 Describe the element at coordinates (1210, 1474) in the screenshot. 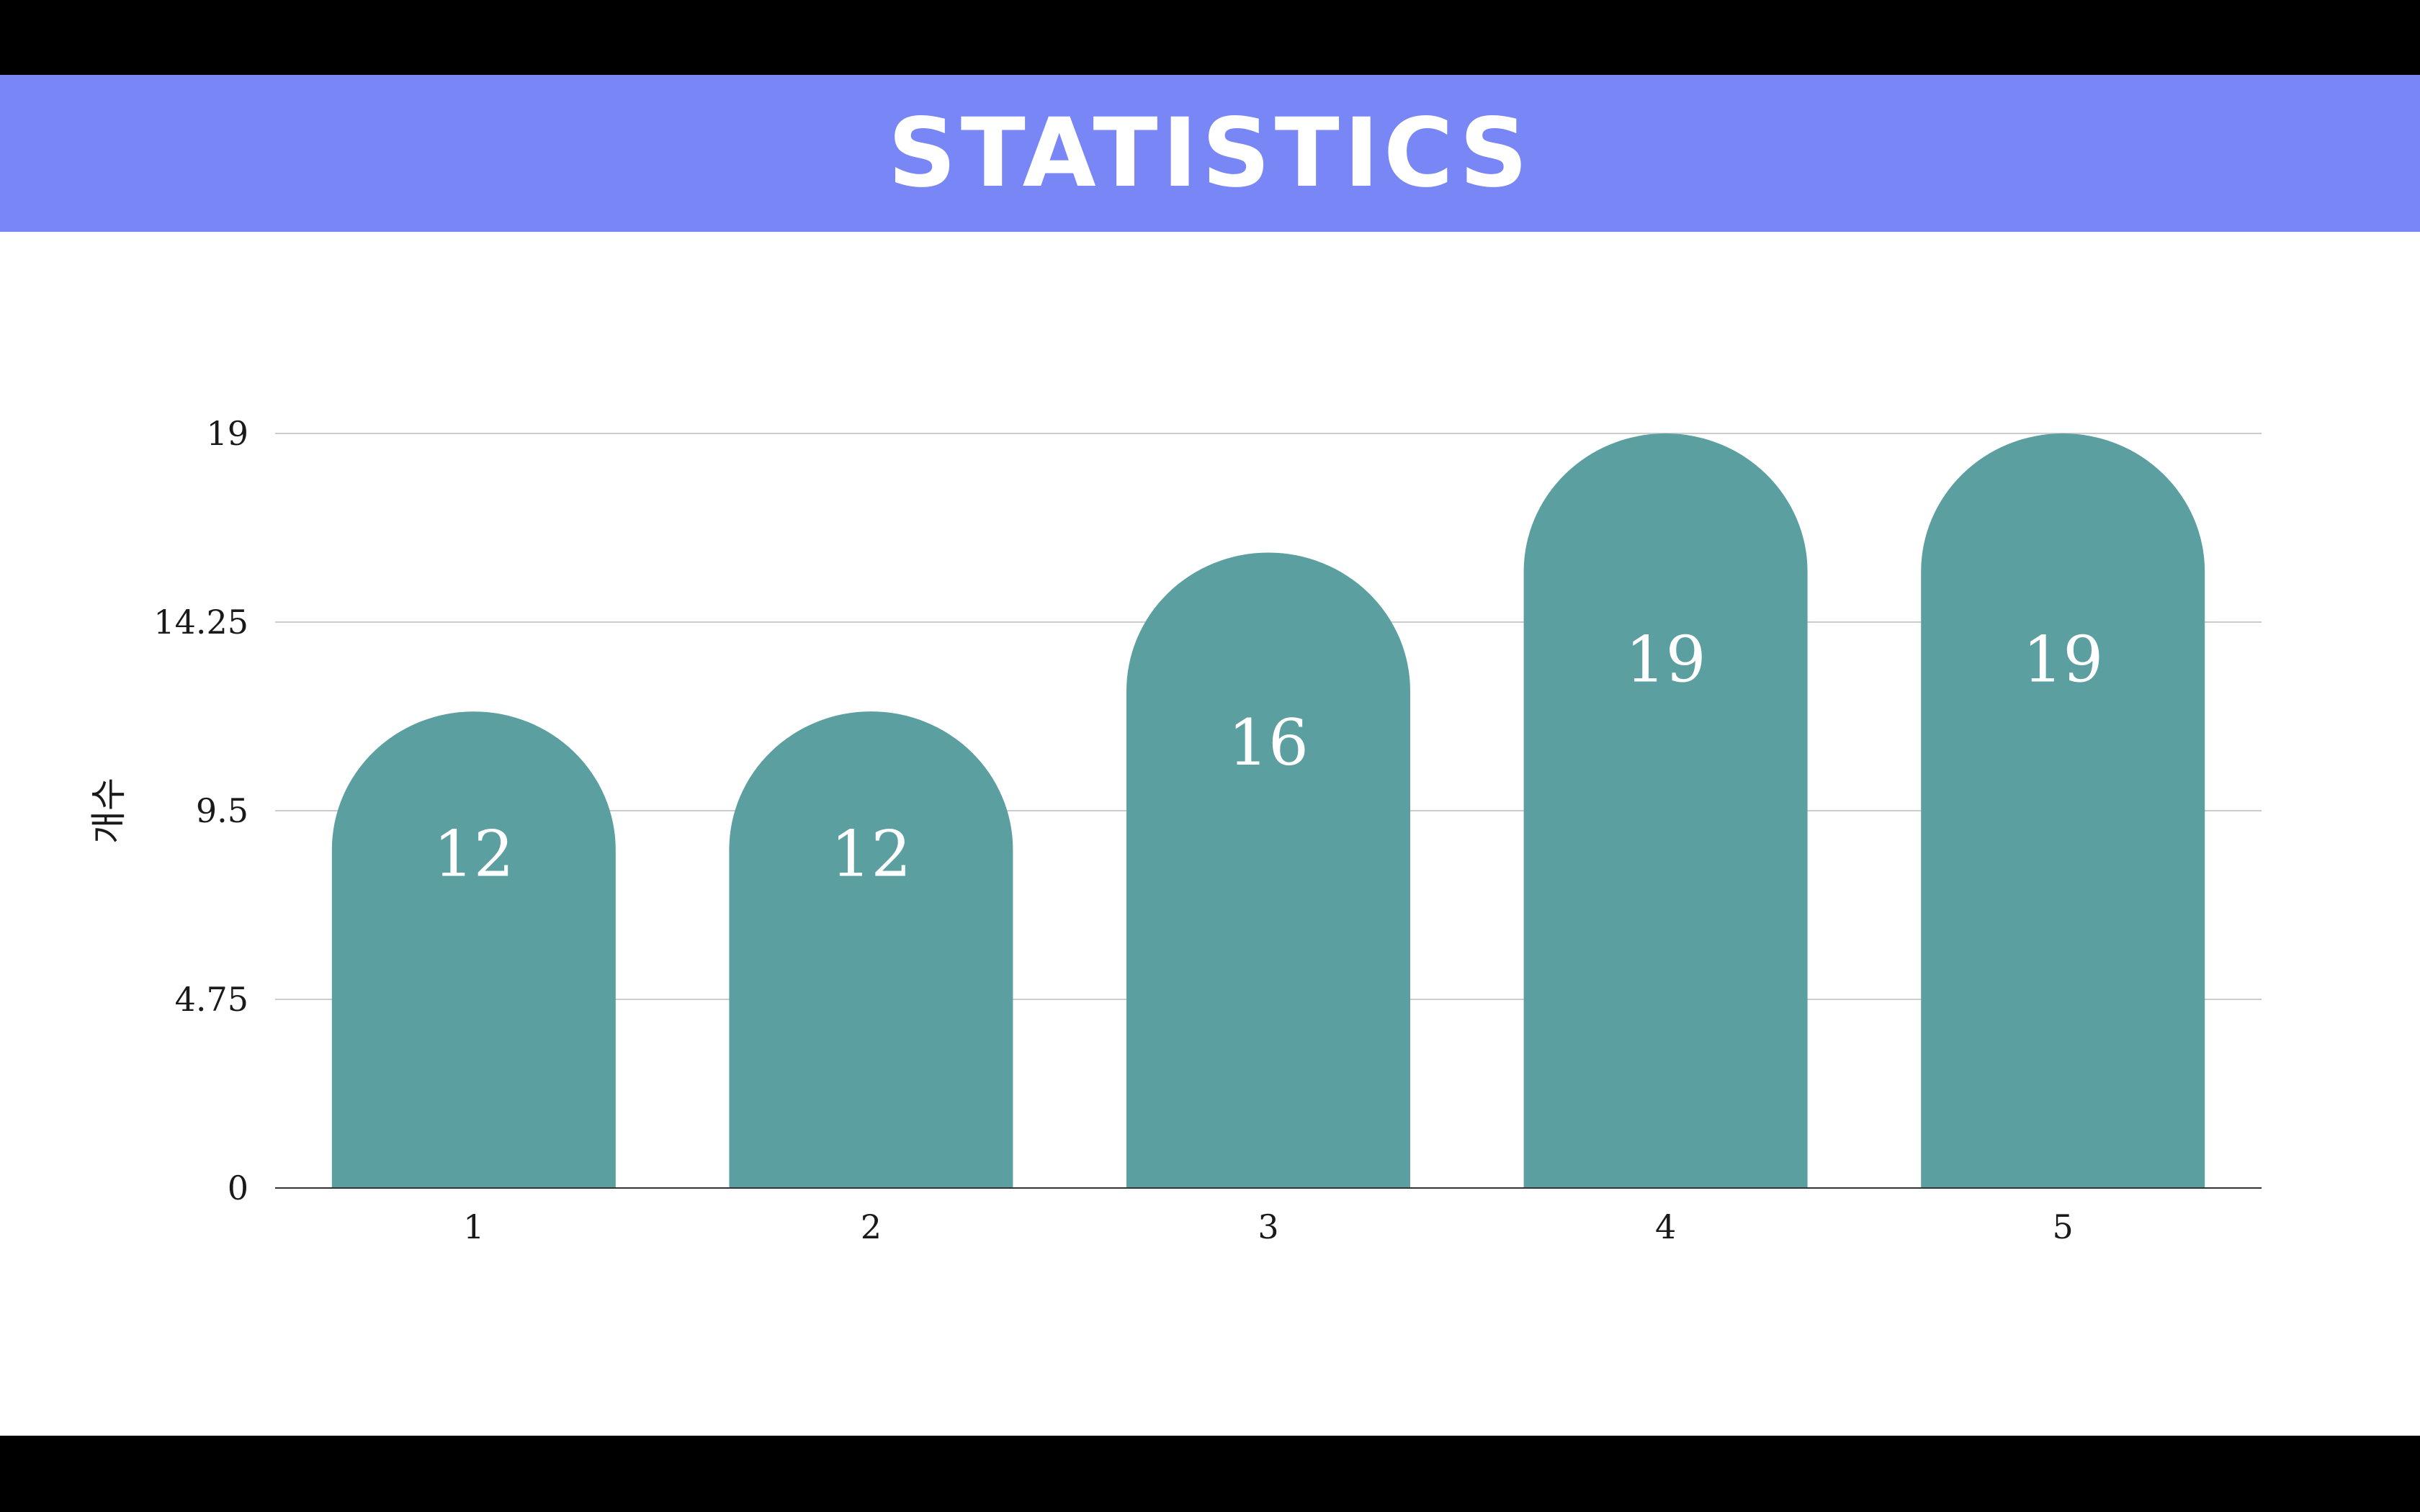

I see `letterbox-bottom` at that location.